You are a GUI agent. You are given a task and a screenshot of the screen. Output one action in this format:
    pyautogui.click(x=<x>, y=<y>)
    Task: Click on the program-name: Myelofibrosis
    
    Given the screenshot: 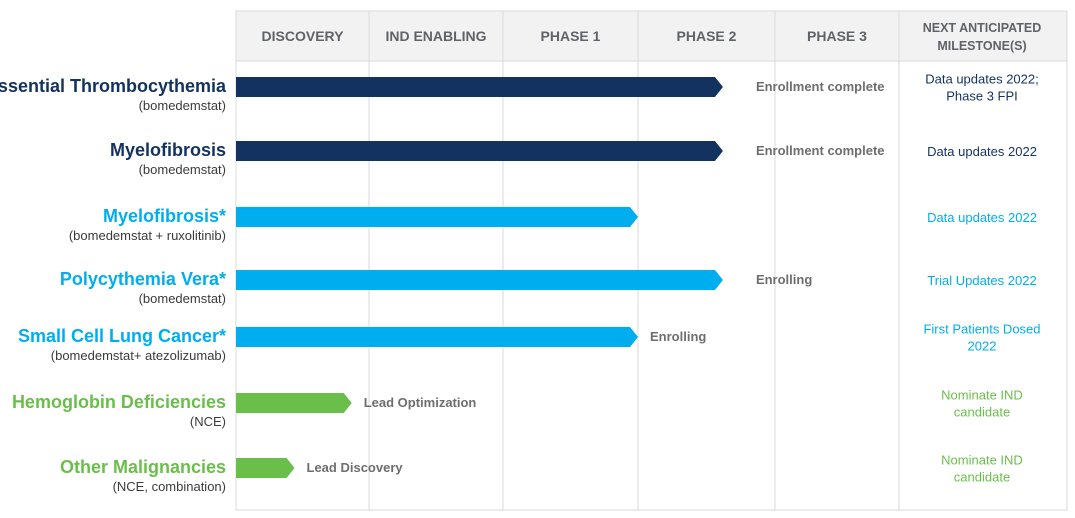 What is the action you would take?
    pyautogui.click(x=168, y=150)
    